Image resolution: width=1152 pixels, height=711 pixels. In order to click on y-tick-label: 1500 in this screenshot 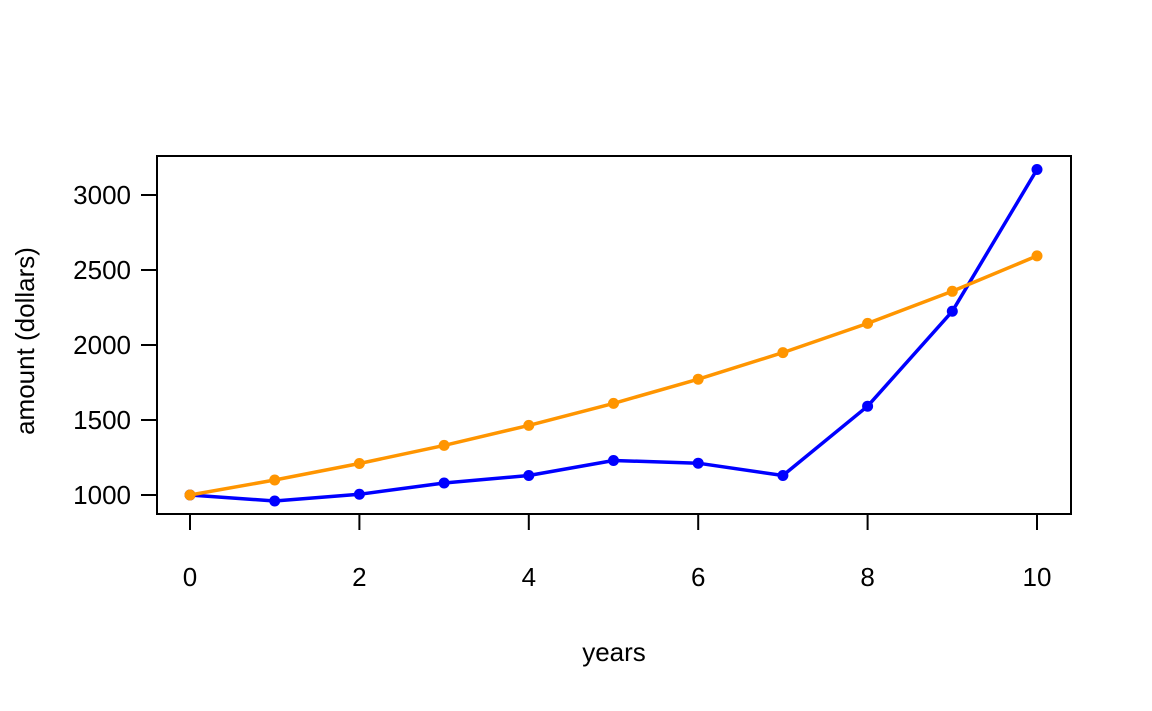, I will do `click(102, 420)`.